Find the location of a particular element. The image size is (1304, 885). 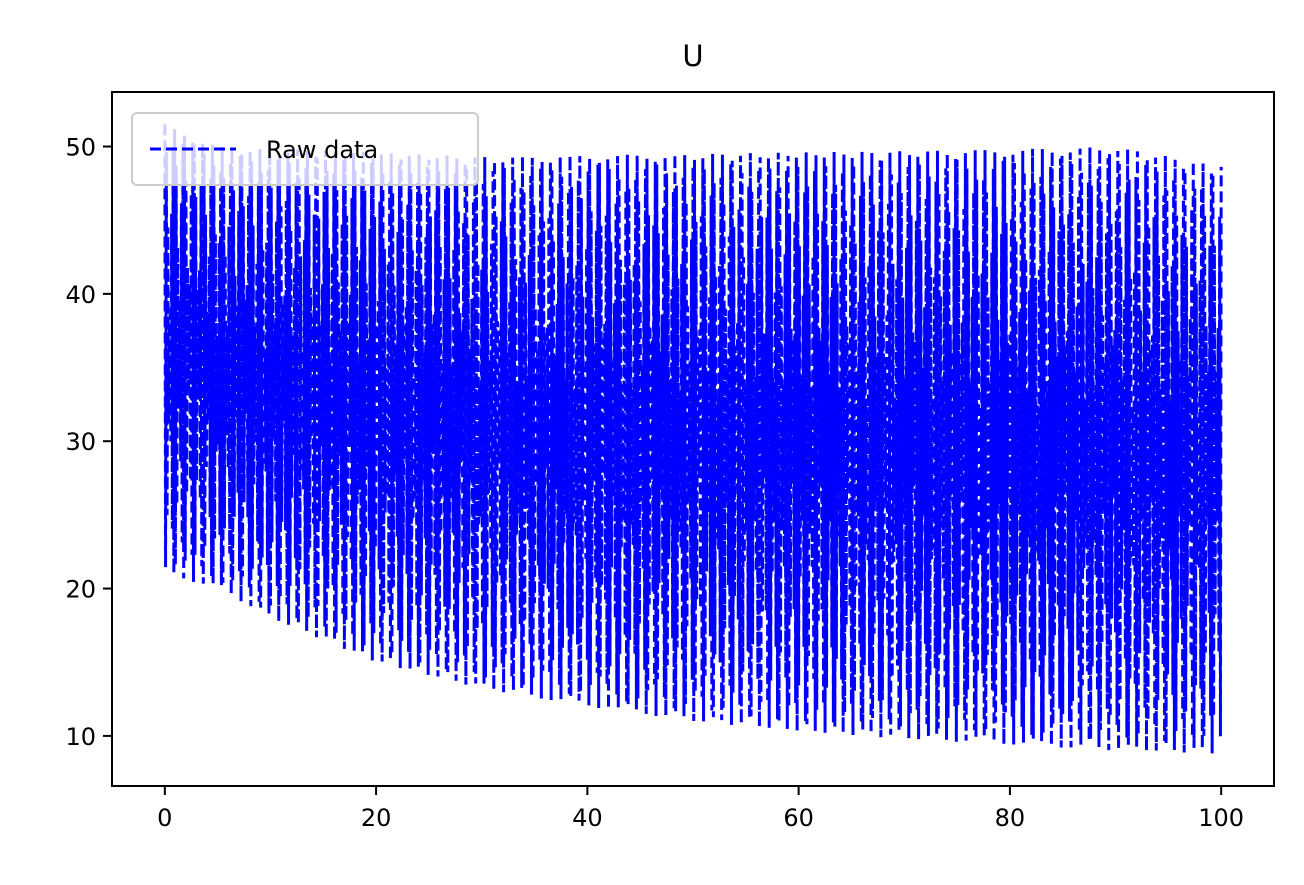

x-tick-label: 60 is located at coordinates (798, 818).